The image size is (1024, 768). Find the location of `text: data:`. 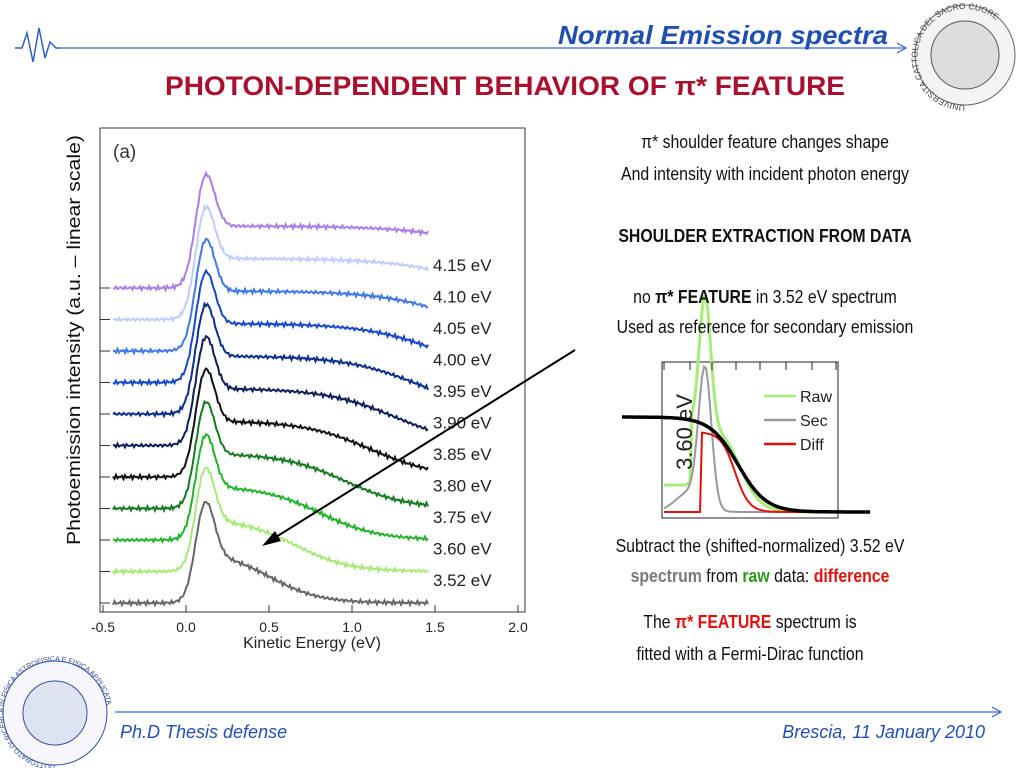

text: data: is located at coordinates (791, 576).